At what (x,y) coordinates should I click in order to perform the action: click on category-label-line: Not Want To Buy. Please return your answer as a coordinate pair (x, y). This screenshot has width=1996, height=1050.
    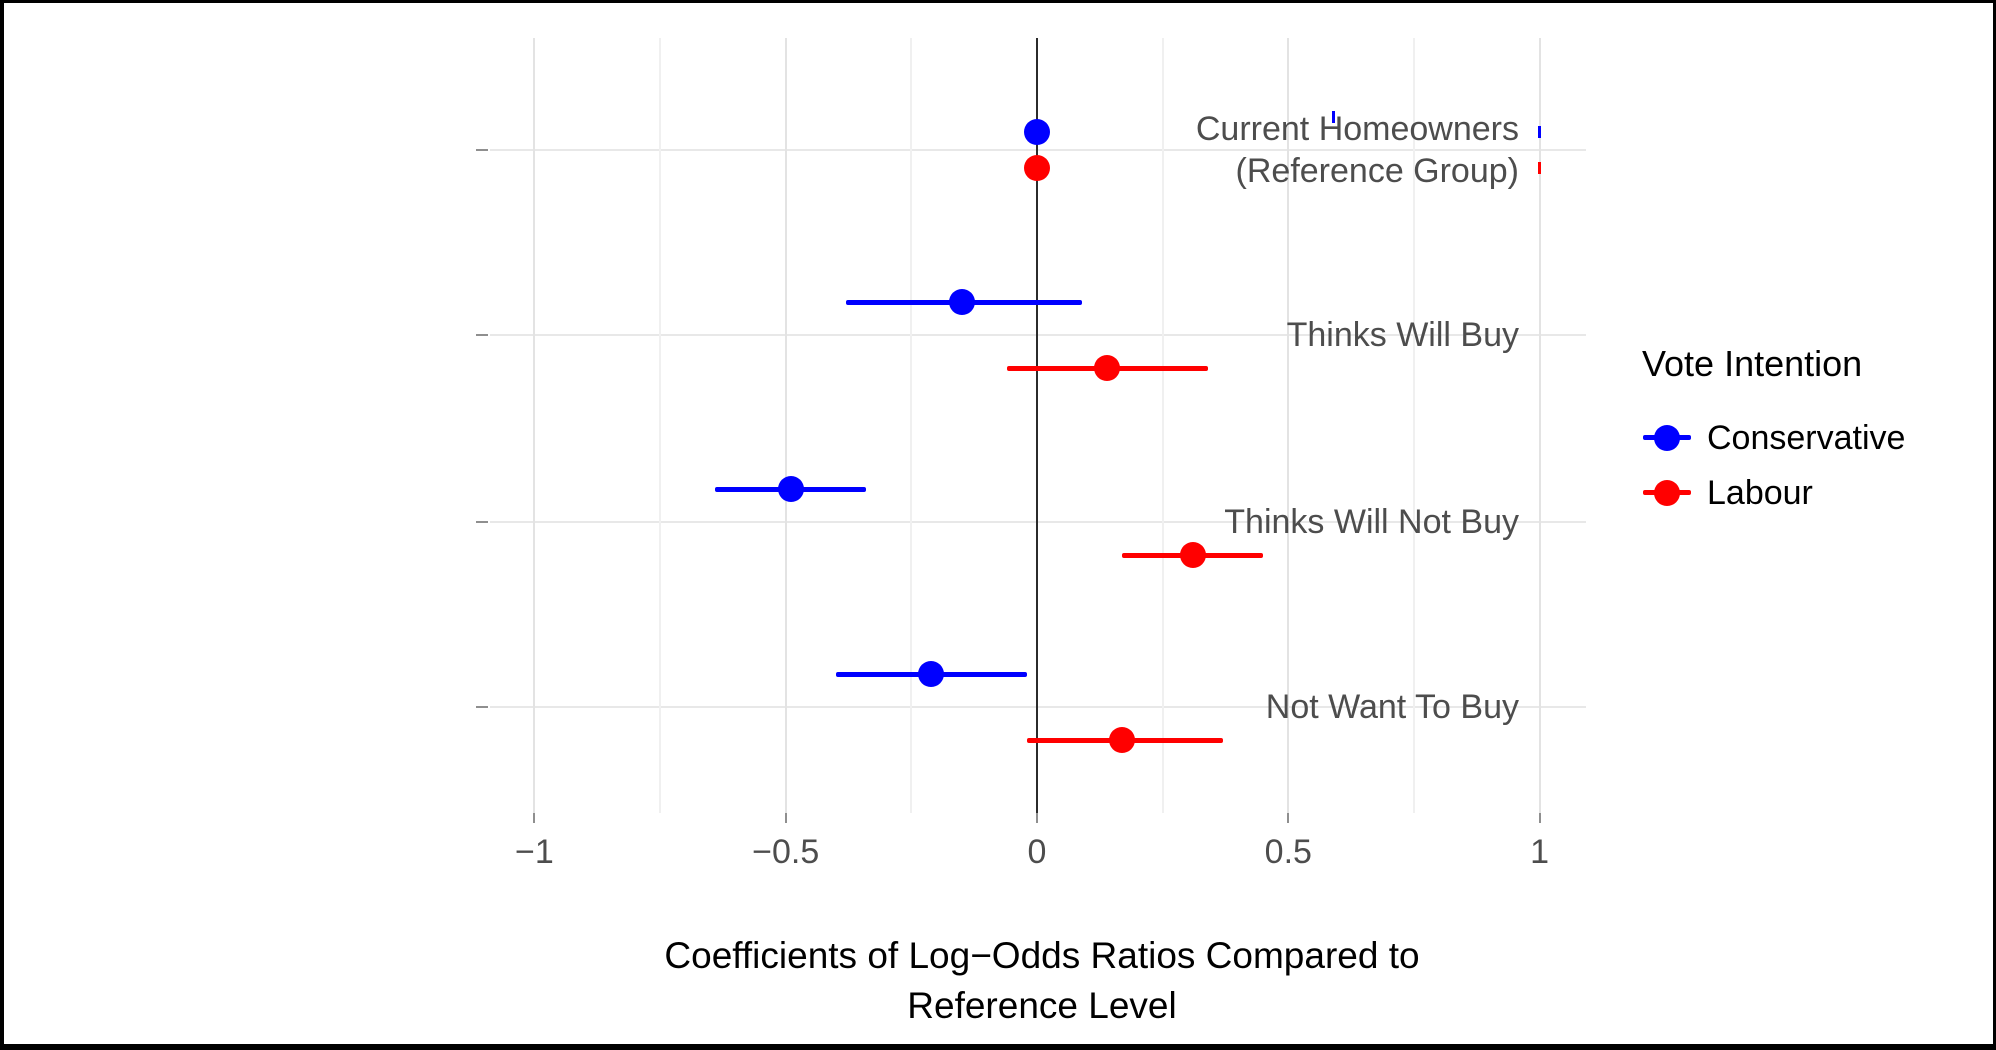
    Looking at the image, I should click on (1392, 707).